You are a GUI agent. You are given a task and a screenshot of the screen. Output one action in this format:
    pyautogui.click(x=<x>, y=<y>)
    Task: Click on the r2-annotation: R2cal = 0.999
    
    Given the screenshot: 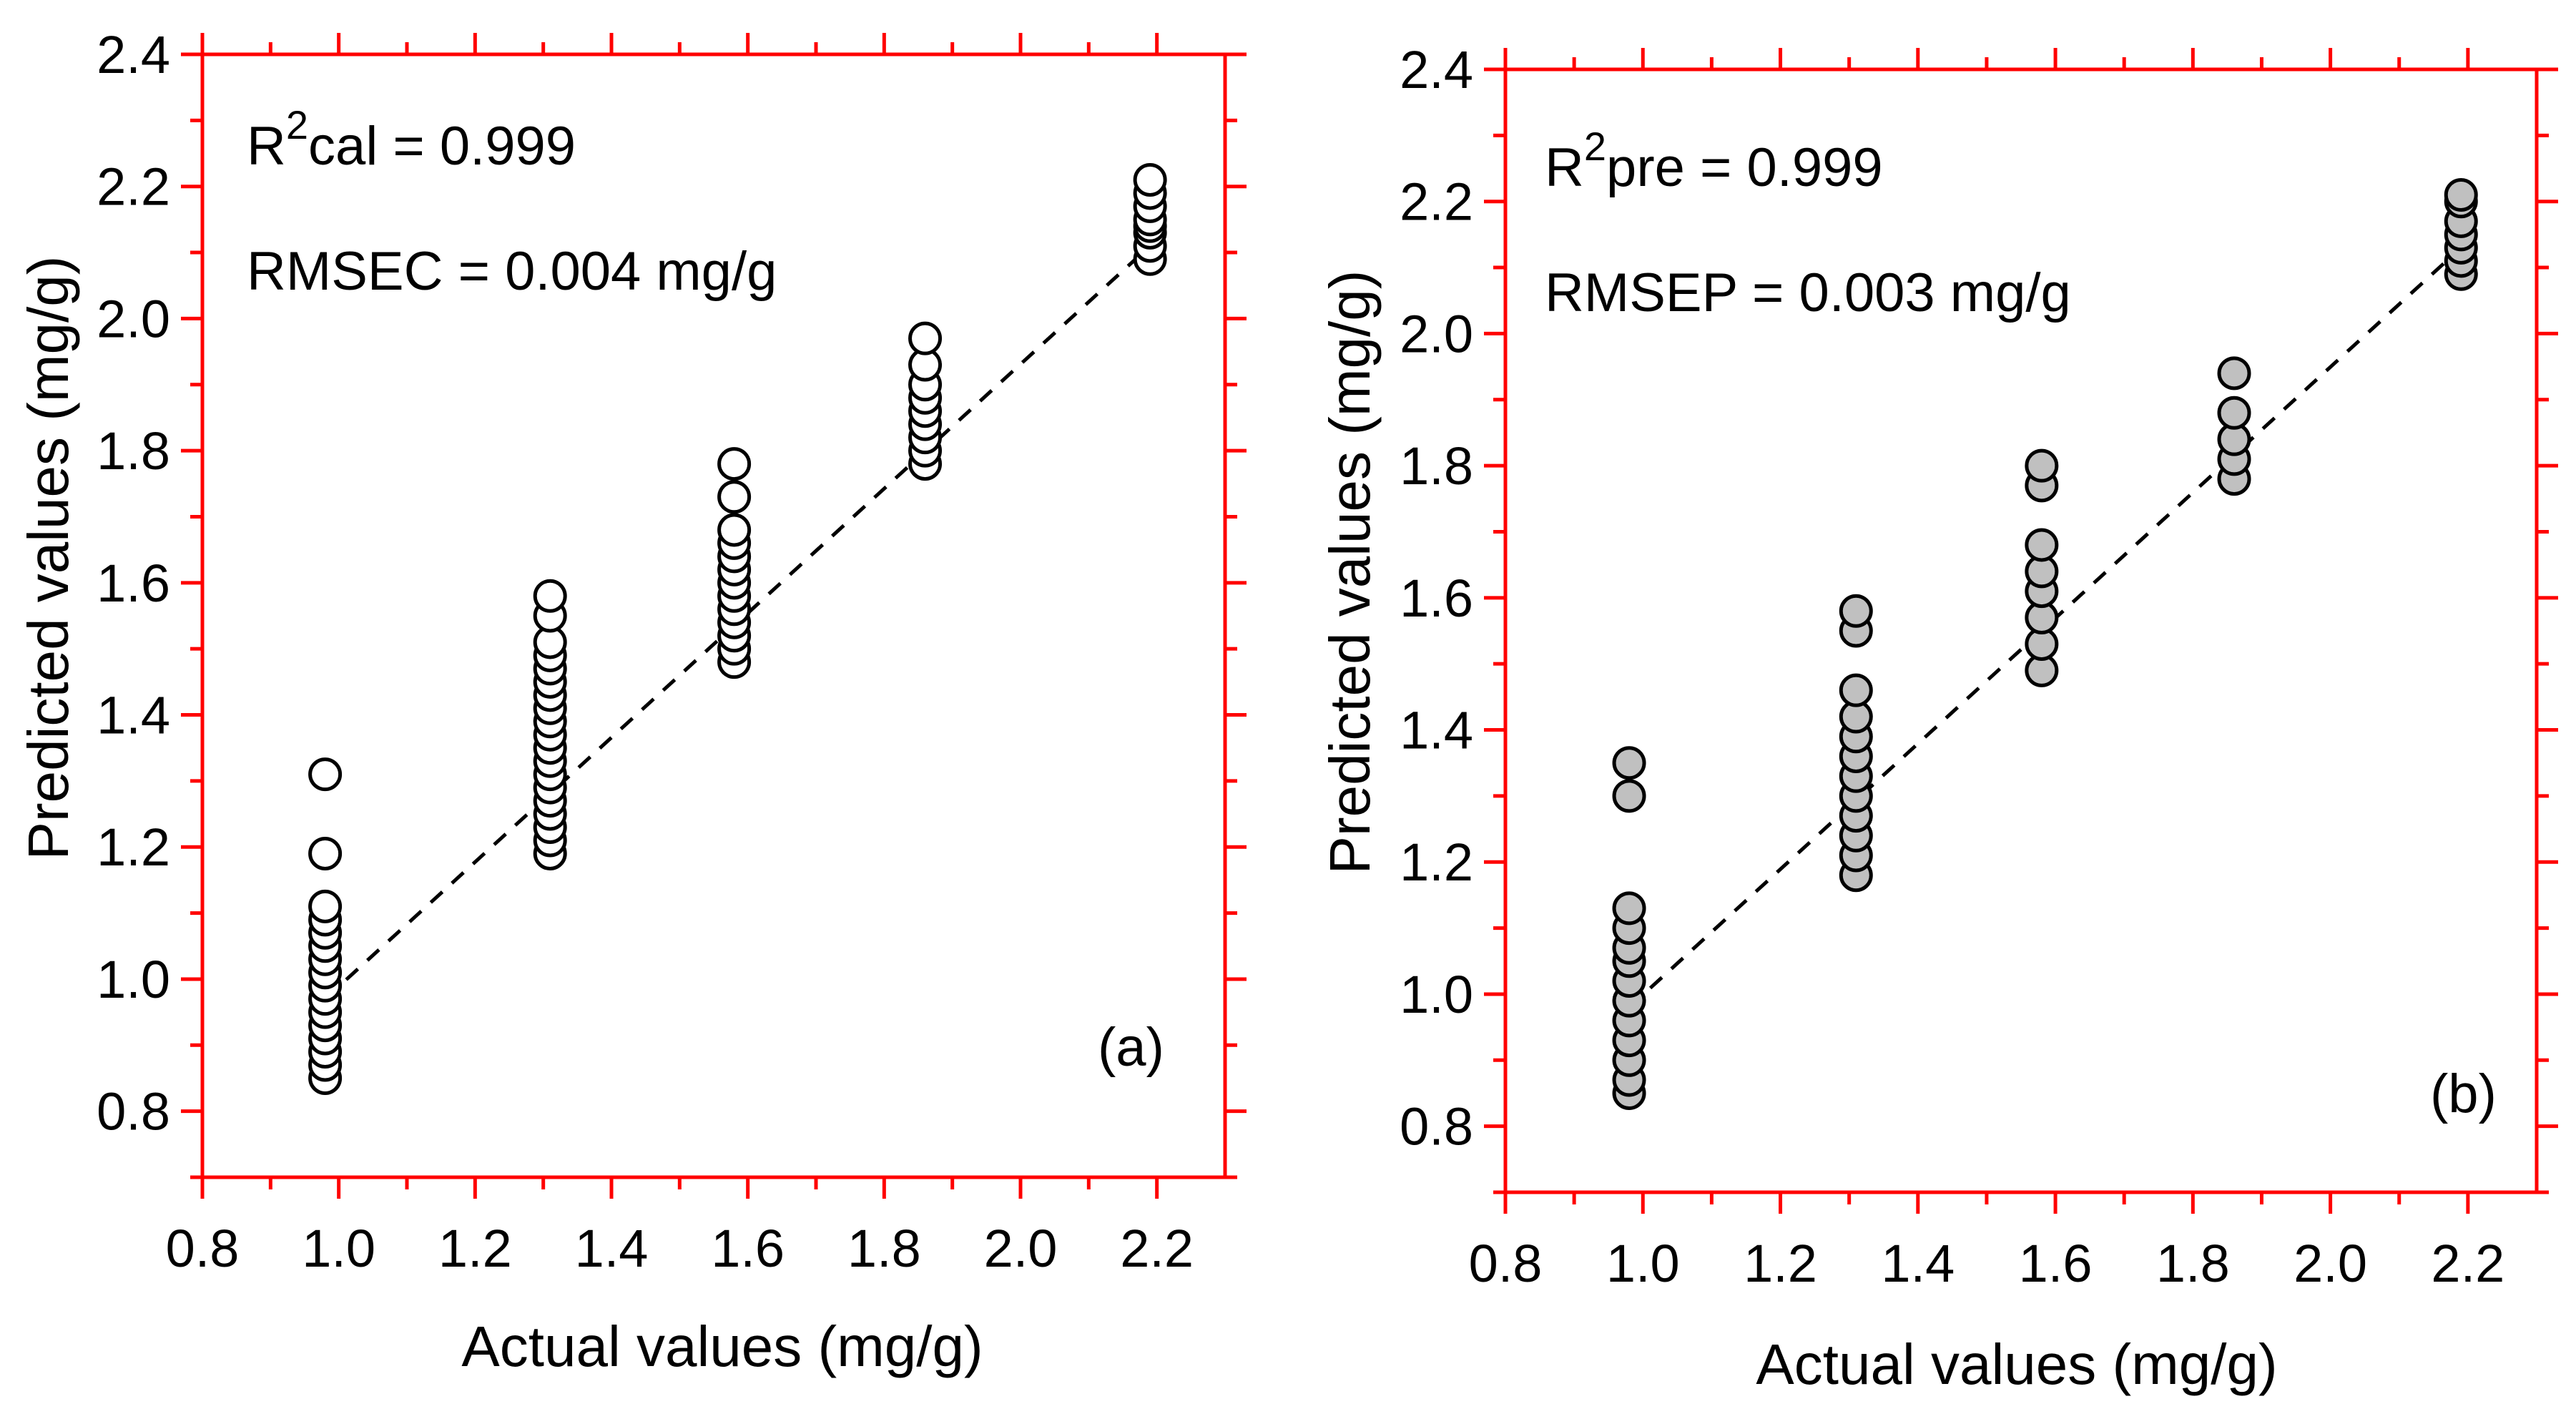 What is the action you would take?
    pyautogui.click(x=412, y=139)
    